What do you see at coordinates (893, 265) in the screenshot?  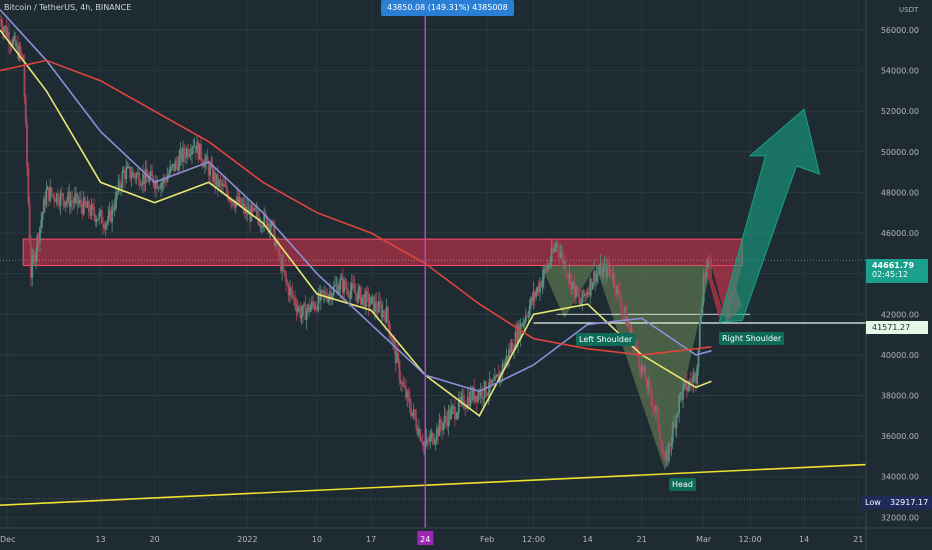 I see `last-price-value: 44661.79` at bounding box center [893, 265].